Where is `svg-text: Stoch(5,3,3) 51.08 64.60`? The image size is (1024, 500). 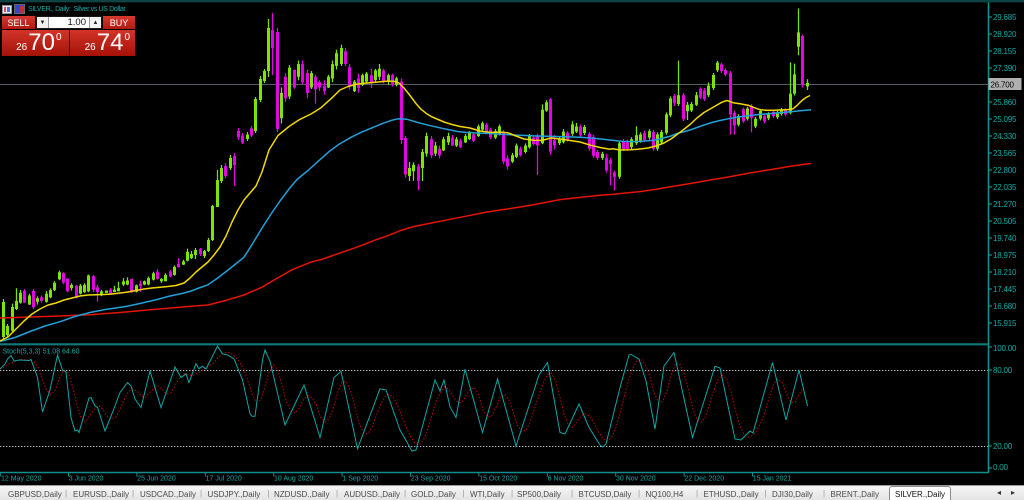
svg-text: Stoch(5,3,3) 51.08 64.60 is located at coordinates (41, 352).